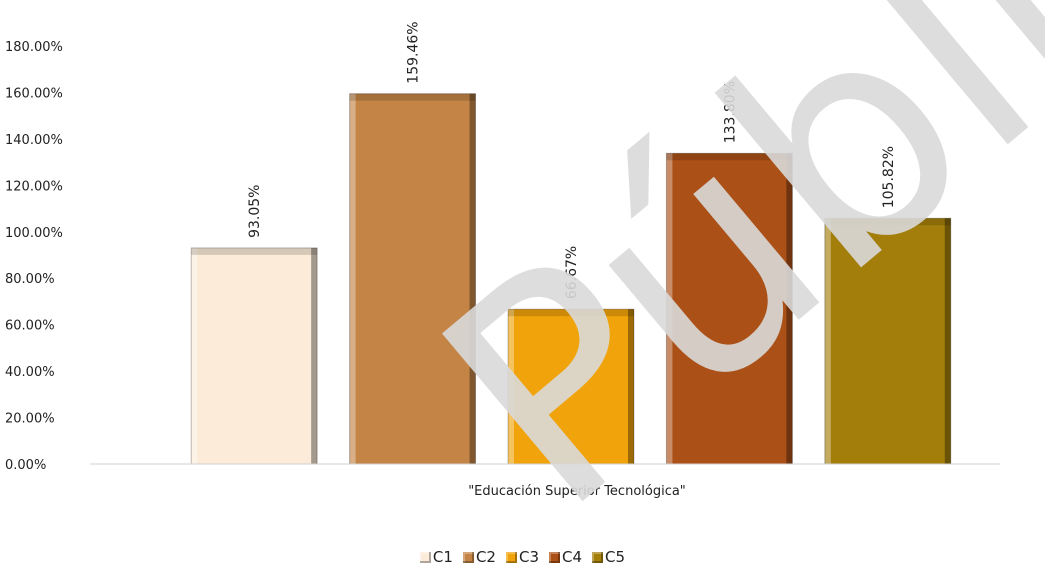 This screenshot has width=1045, height=571. I want to click on legend-label: C2, so click(485, 556).